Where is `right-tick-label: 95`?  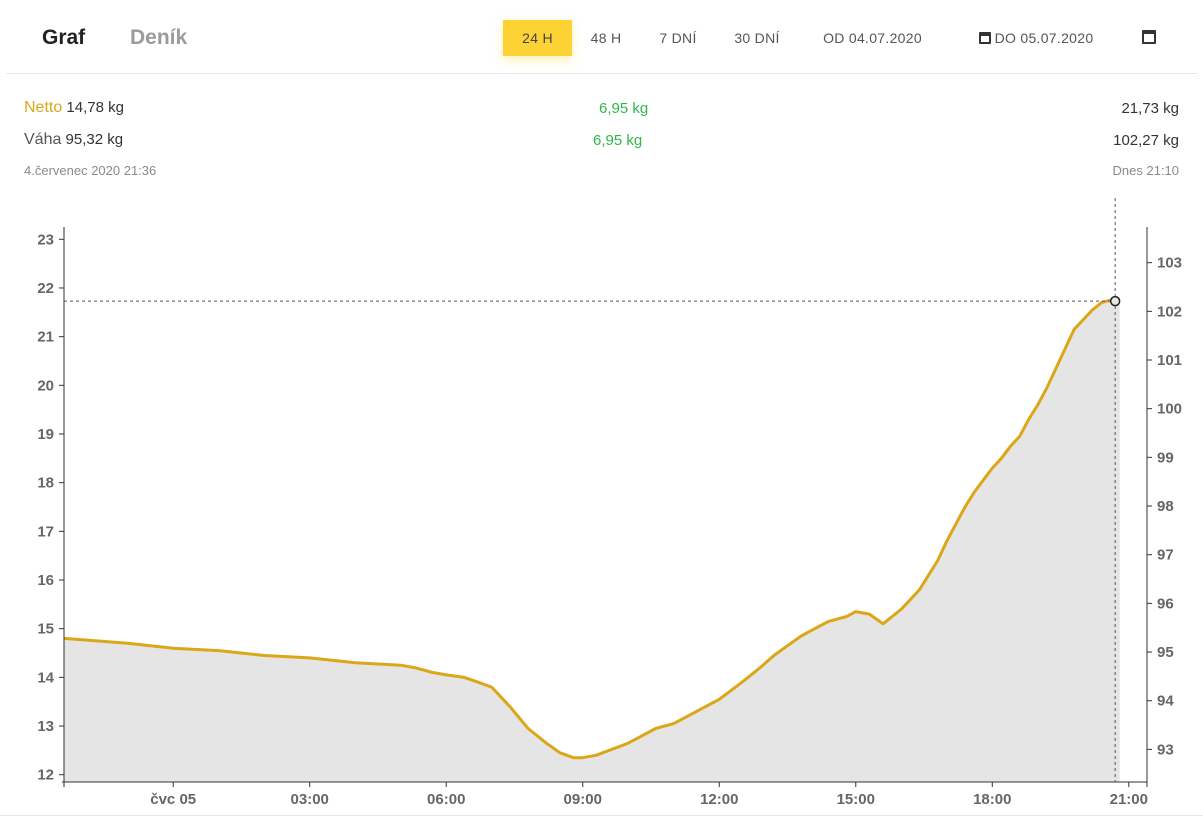
right-tick-label: 95 is located at coordinates (1165, 652).